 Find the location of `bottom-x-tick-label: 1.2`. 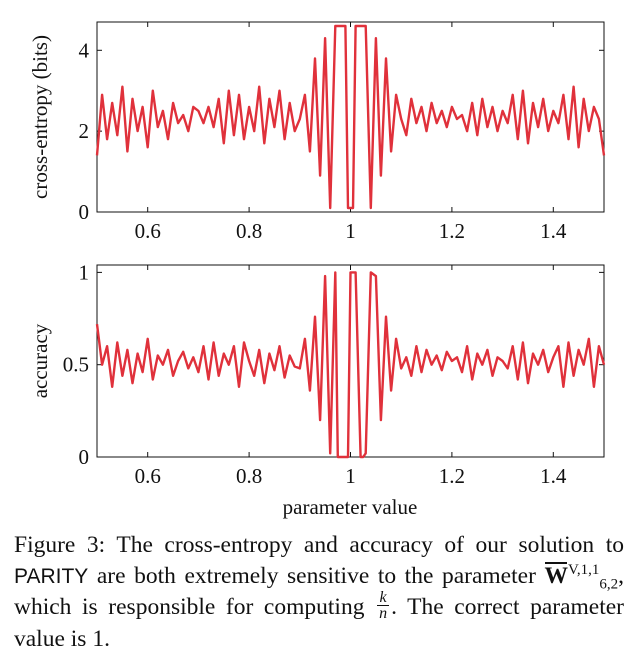

bottom-x-tick-label: 1.2 is located at coordinates (452, 476).